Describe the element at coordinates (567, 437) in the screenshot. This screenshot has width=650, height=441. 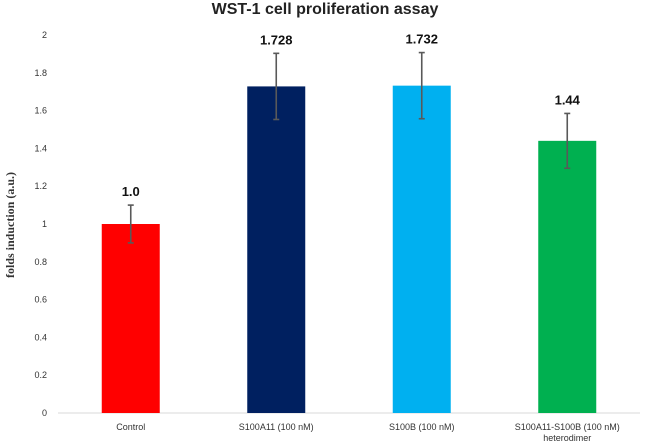
I see `category-label: heterodimer` at that location.